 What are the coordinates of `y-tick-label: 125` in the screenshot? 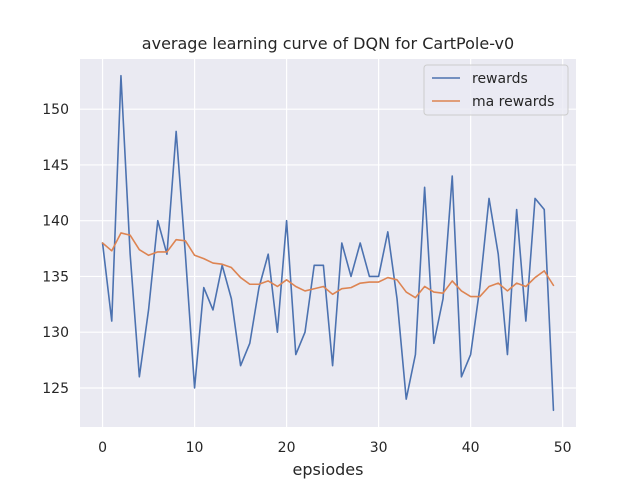 It's located at (55, 389).